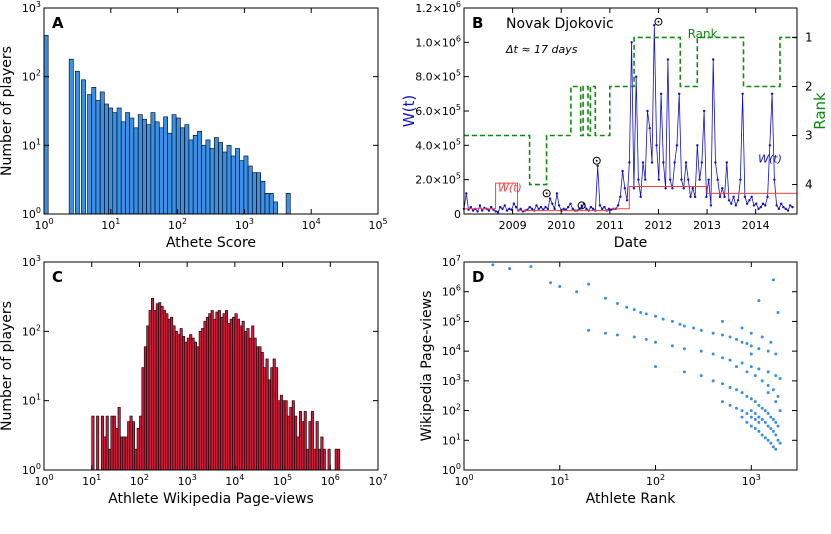 The height and width of the screenshot is (534, 831). Describe the element at coordinates (756, 225) in the screenshot. I see `panel-b-x-tick-label: 2014` at that location.